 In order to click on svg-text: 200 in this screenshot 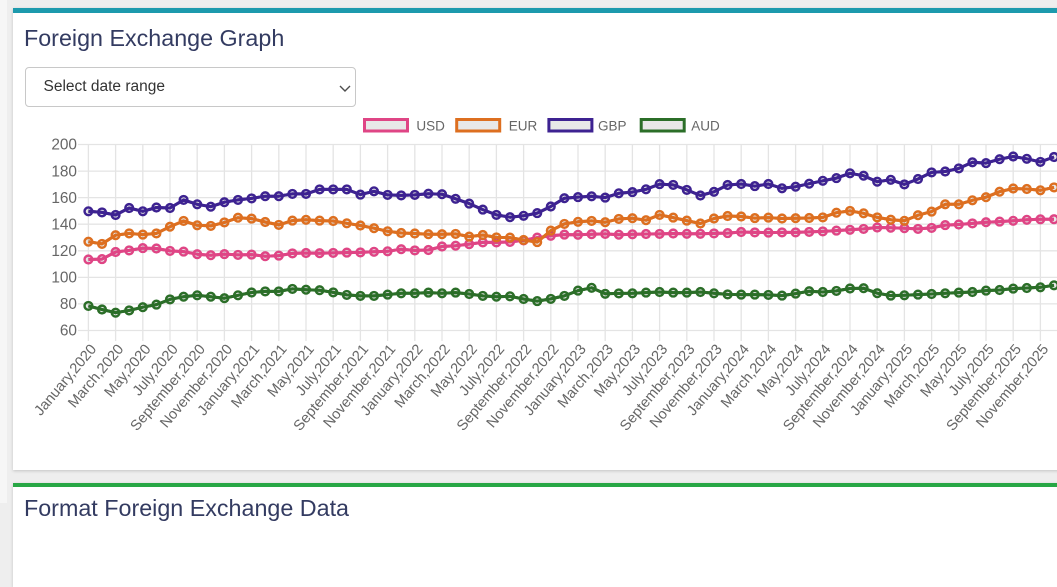, I will do `click(64, 145)`.